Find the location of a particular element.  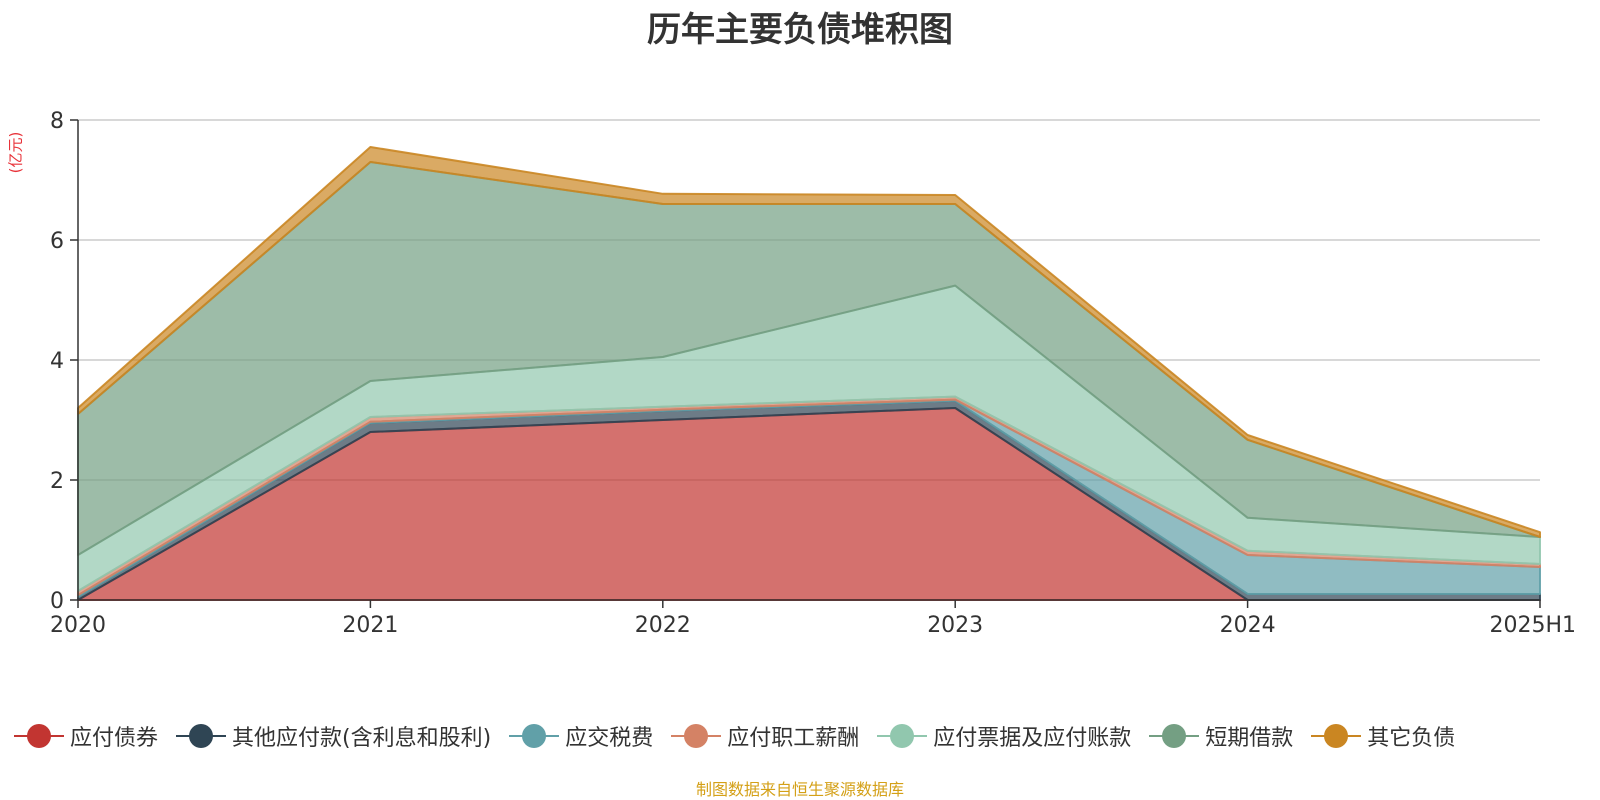

legend-label: 短期借款 is located at coordinates (1249, 738).